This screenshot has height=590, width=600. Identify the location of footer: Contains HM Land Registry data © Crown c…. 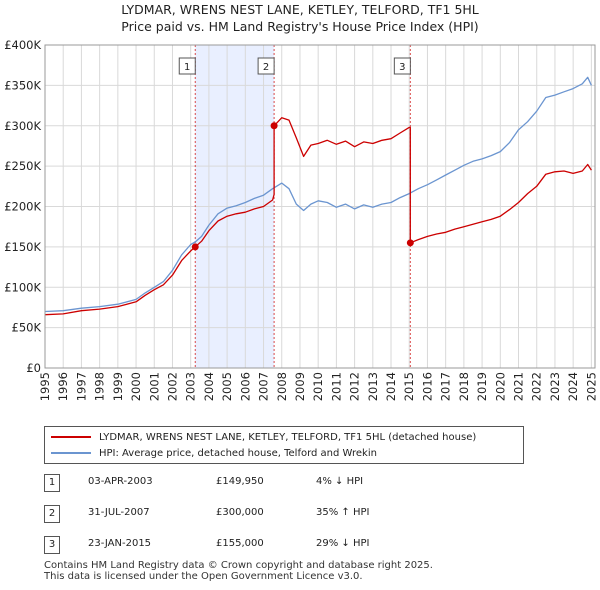
(238, 571).